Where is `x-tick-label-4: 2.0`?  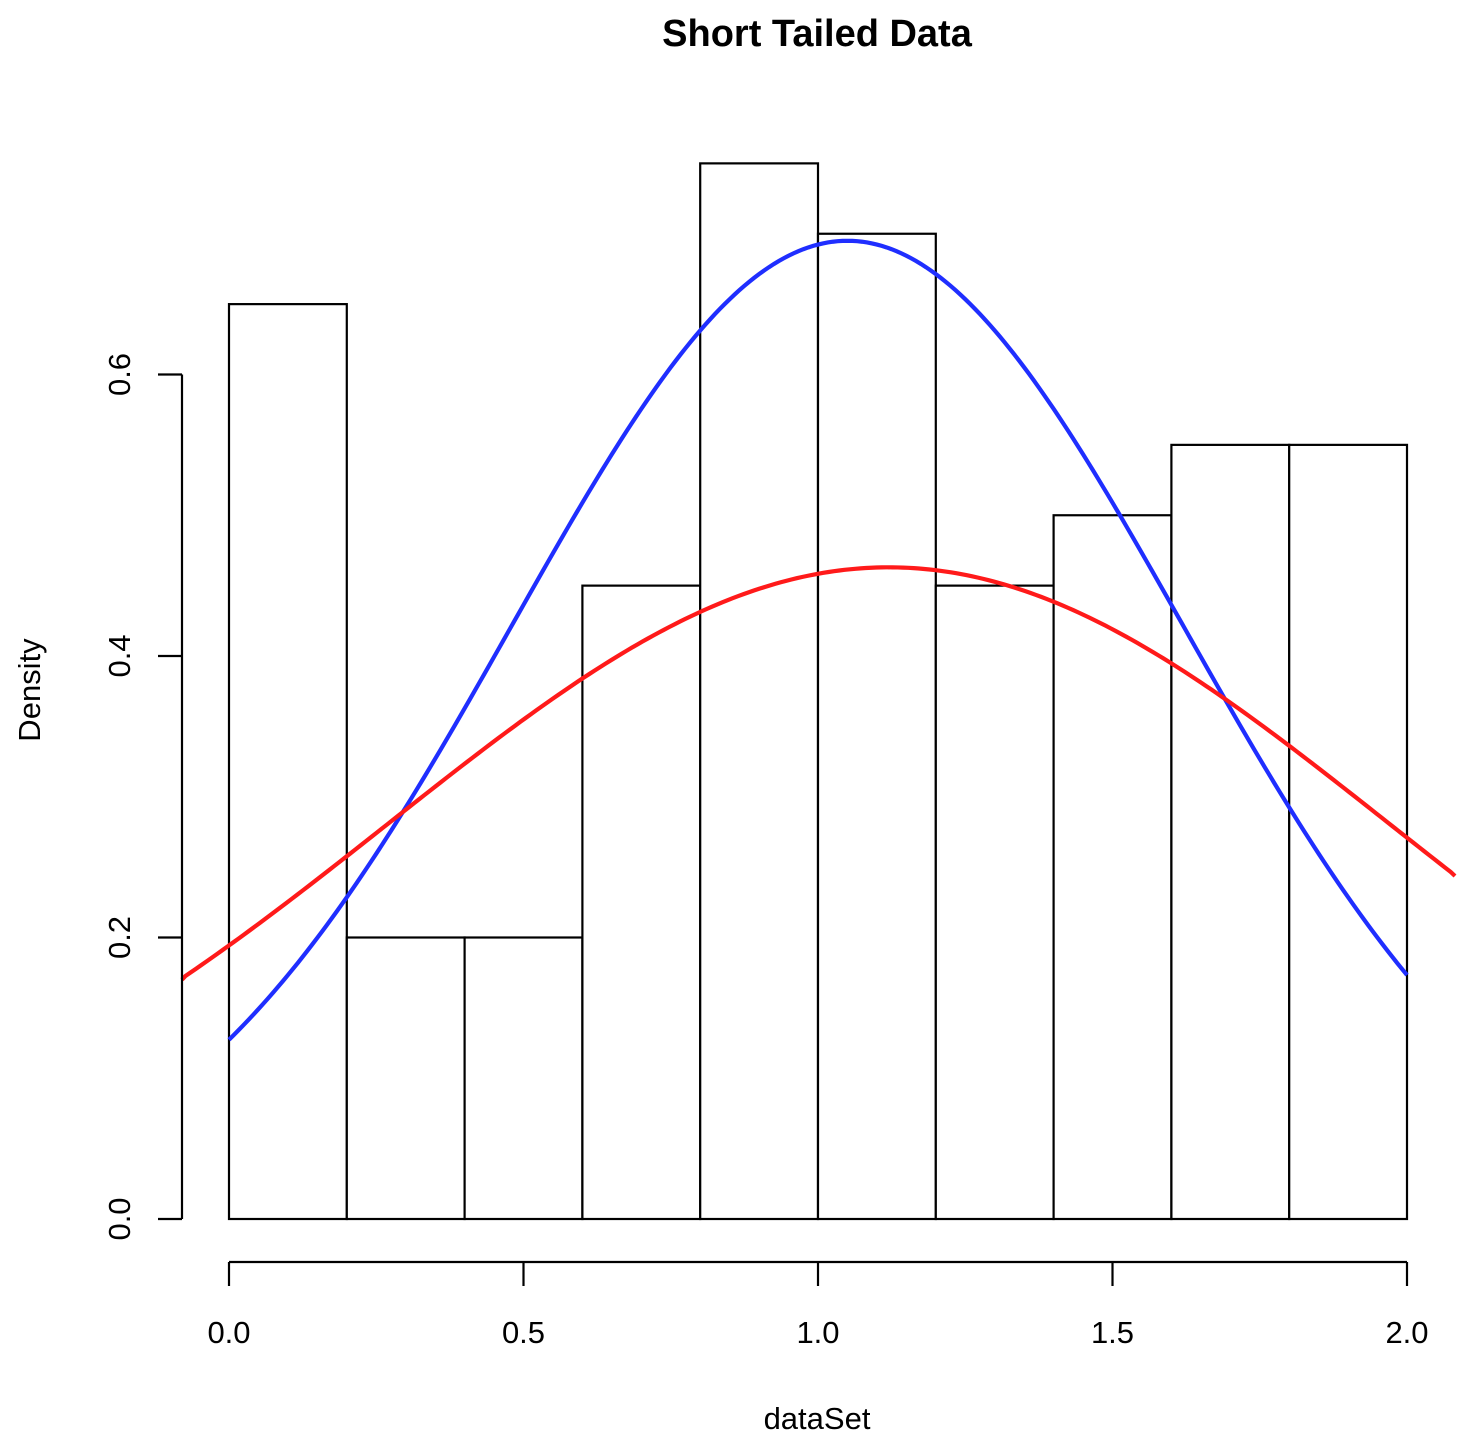
x-tick-label-4: 2.0 is located at coordinates (1406, 1332).